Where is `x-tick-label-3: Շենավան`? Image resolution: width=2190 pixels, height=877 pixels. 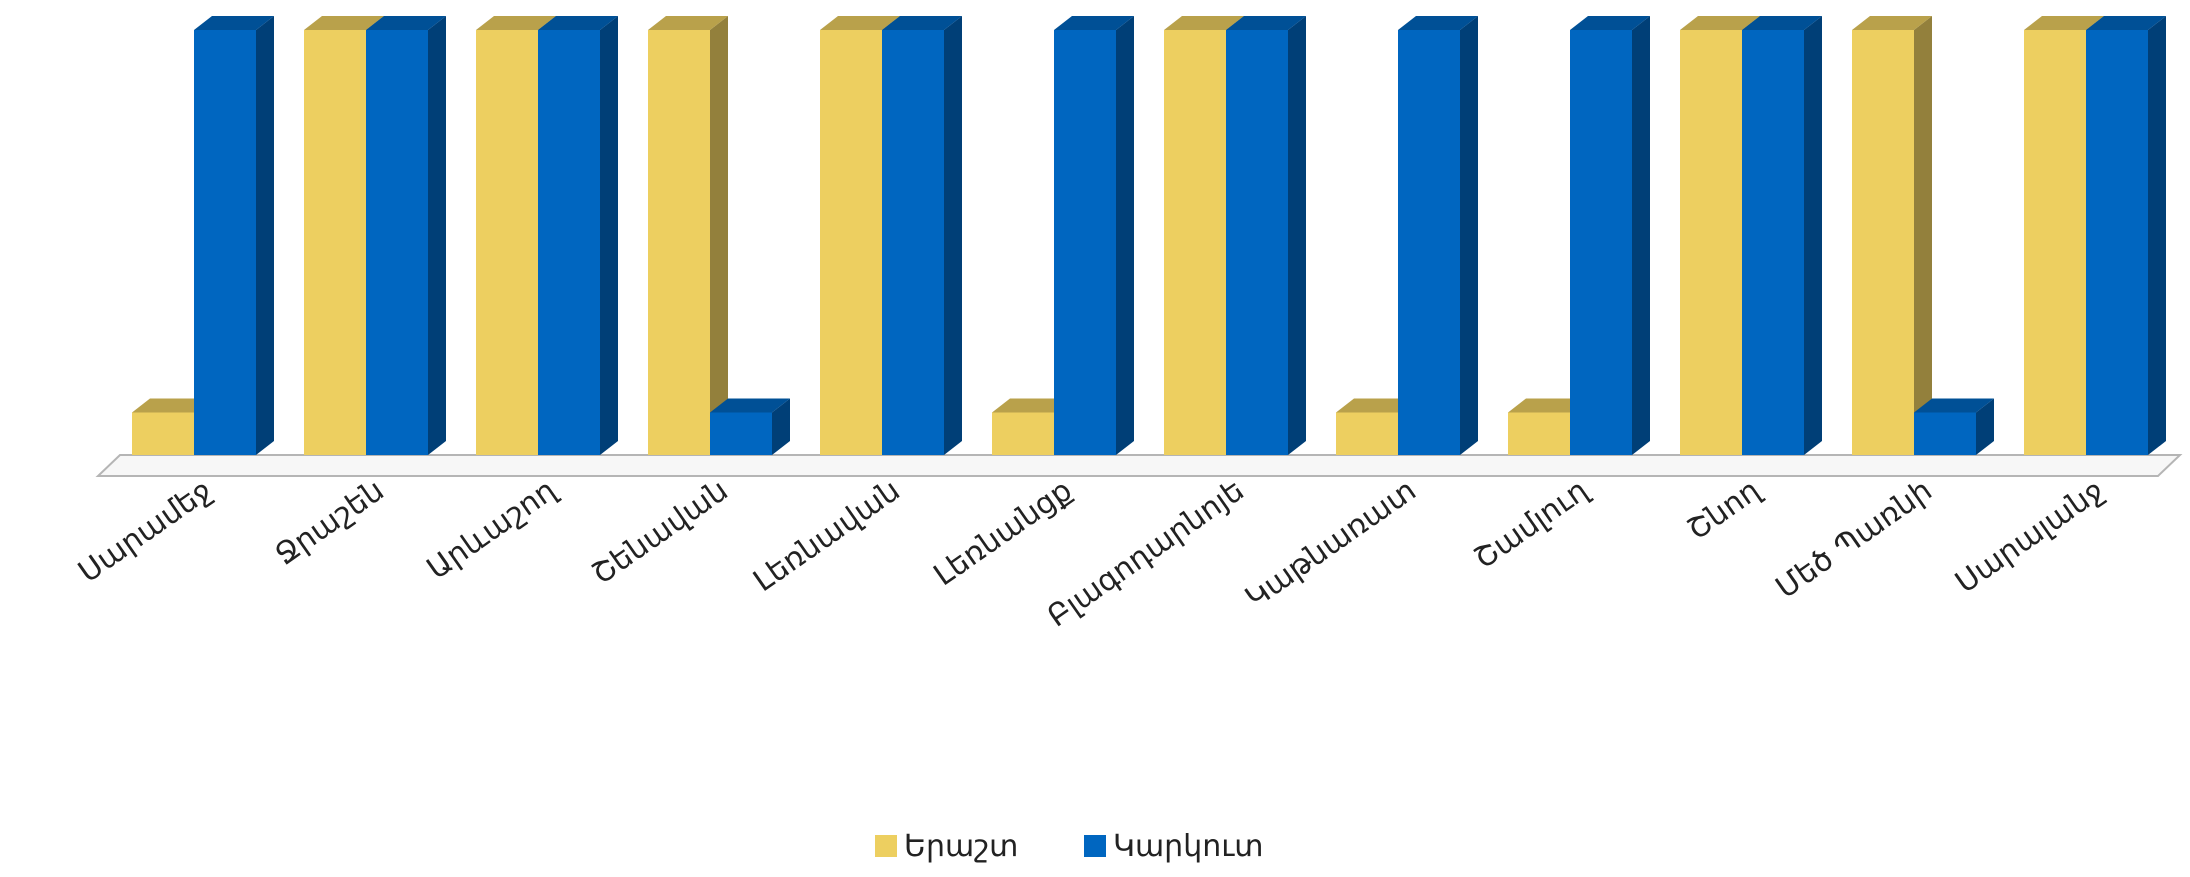
x-tick-label-3: Շենավան is located at coordinates (660, 532).